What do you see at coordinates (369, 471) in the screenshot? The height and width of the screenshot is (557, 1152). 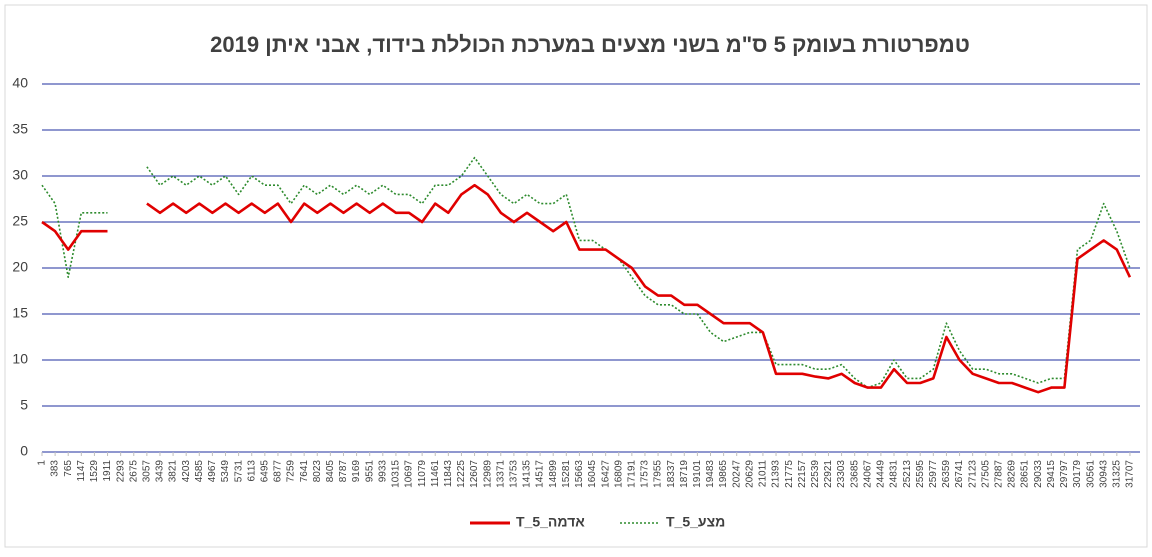 I see `x-tick-label: 9551` at bounding box center [369, 471].